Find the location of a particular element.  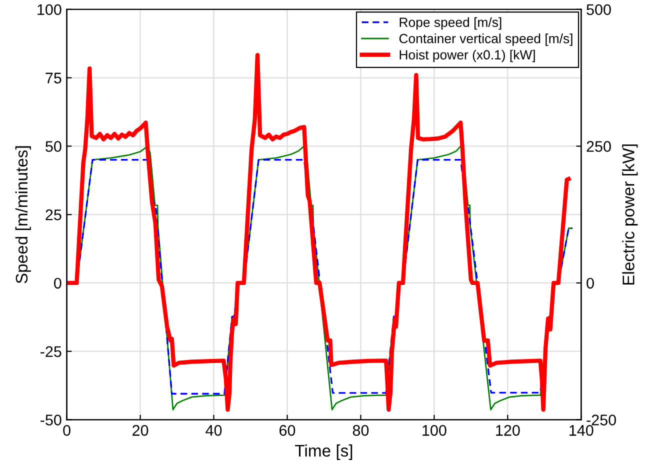

x-tick-label: 120 is located at coordinates (508, 430).